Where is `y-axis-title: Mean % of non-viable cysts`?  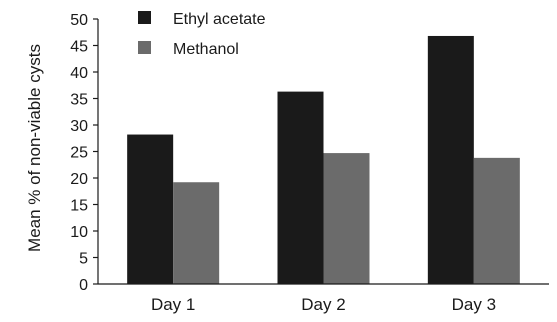
y-axis-title: Mean % of non-viable cysts is located at coordinates (34, 148).